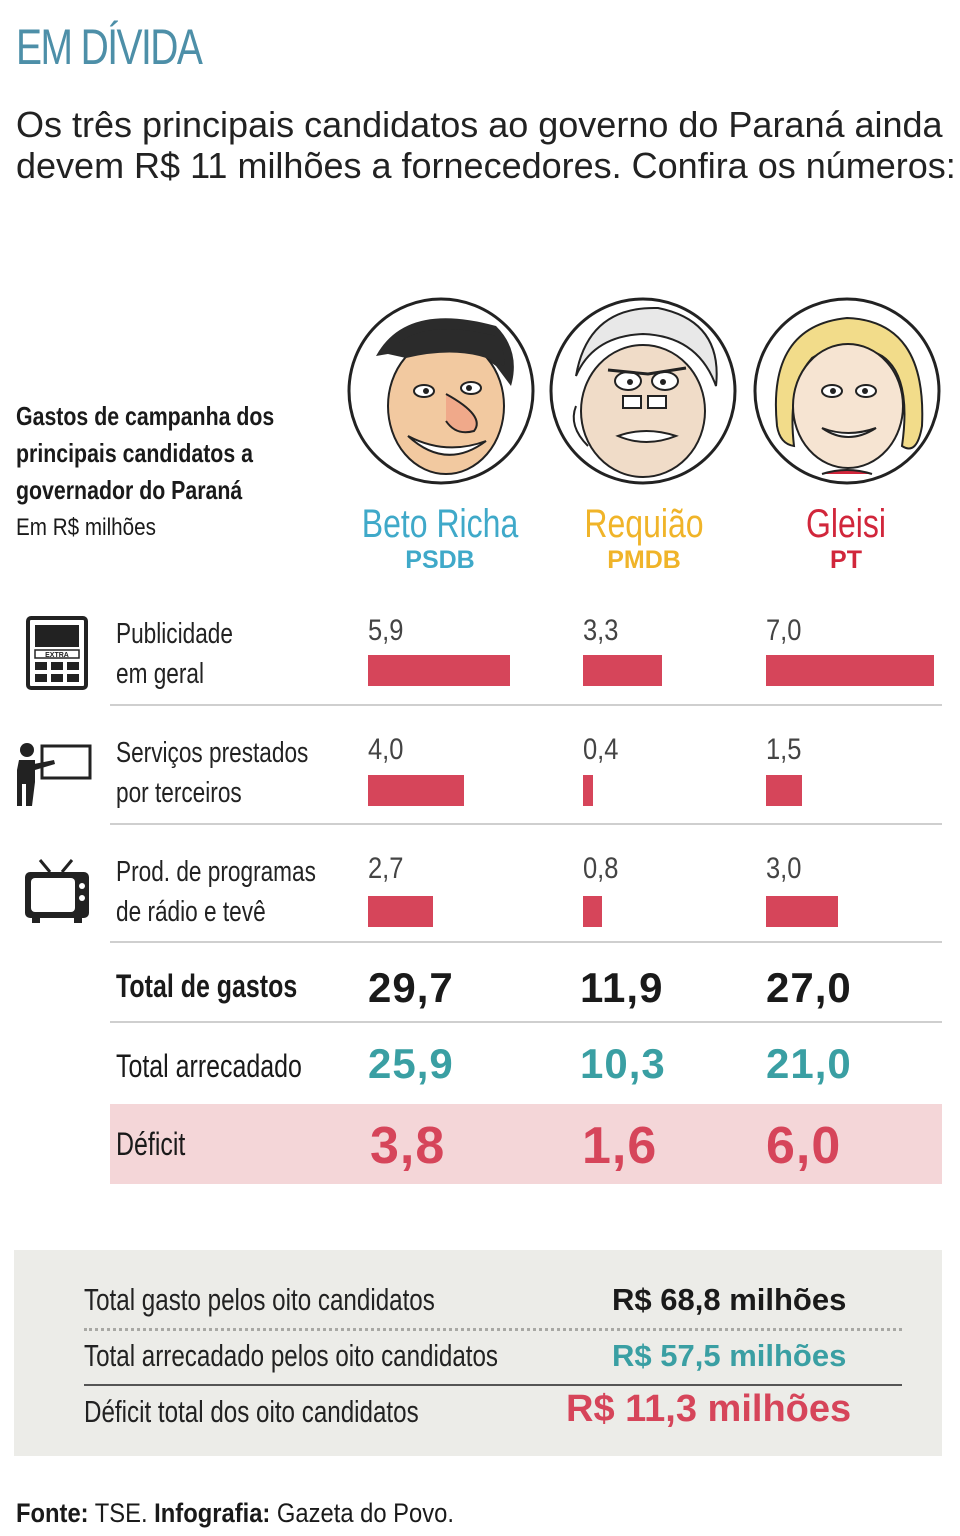  What do you see at coordinates (601, 749) in the screenshot?
I see `value-label: 0,4` at bounding box center [601, 749].